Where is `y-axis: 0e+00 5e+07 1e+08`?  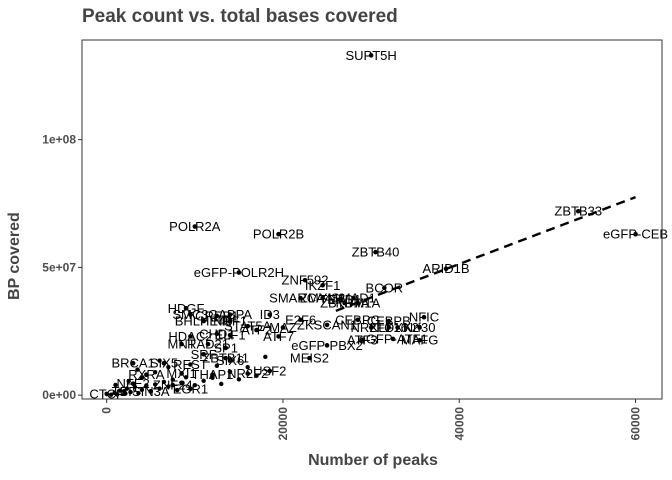
y-axis: 0e+00 5e+07 1e+08 is located at coordinates (62, 267).